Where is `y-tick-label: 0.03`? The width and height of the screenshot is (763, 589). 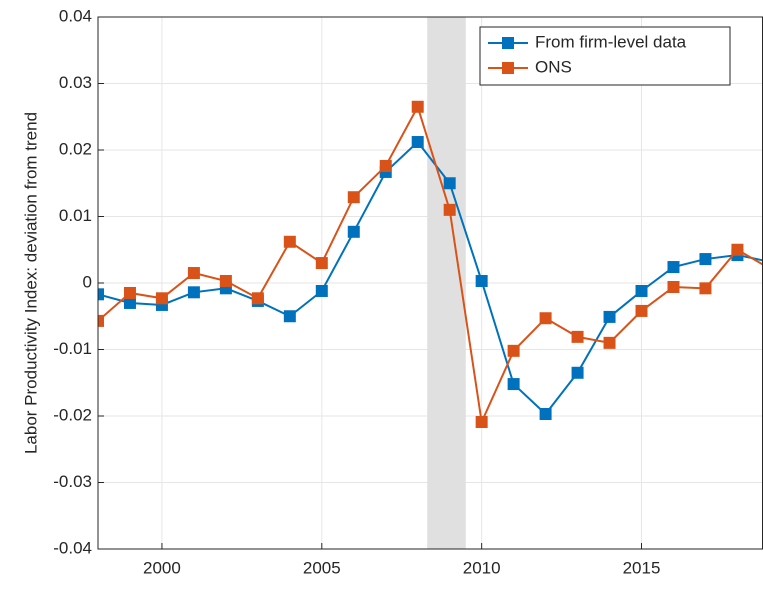 y-tick-label: 0.03 is located at coordinates (75, 82).